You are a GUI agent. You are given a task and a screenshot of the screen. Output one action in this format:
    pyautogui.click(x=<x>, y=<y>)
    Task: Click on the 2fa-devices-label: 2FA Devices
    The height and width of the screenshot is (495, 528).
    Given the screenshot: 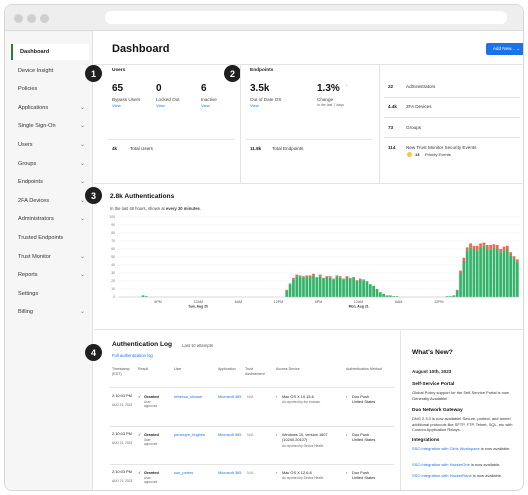 What is the action you would take?
    pyautogui.click(x=419, y=106)
    